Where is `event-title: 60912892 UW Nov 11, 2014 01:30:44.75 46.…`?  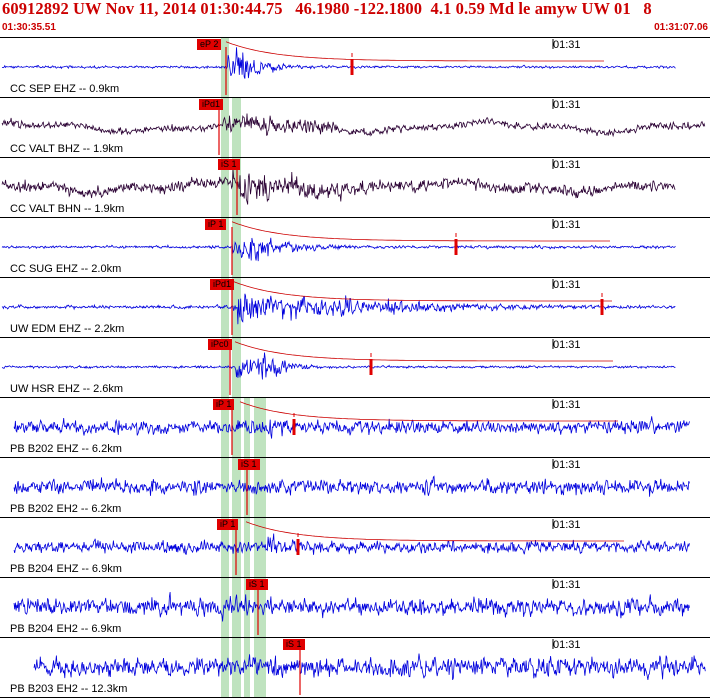
event-title: 60912892 UW Nov 11, 2014 01:30:44.75 46.… is located at coordinates (327, 9).